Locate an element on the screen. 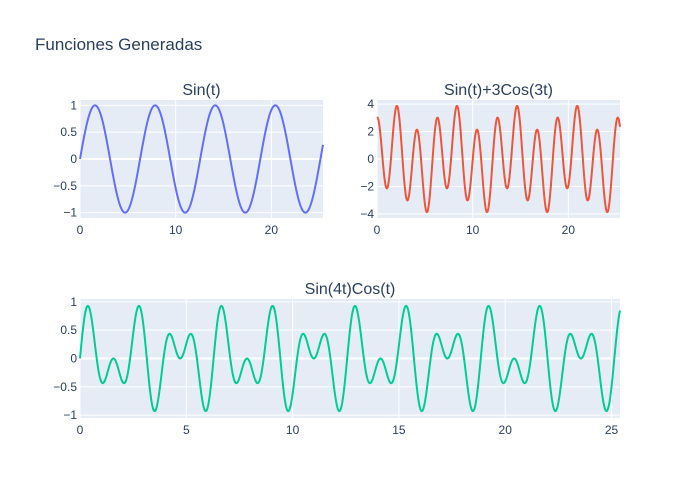  x-tick-label: 15 is located at coordinates (399, 430).